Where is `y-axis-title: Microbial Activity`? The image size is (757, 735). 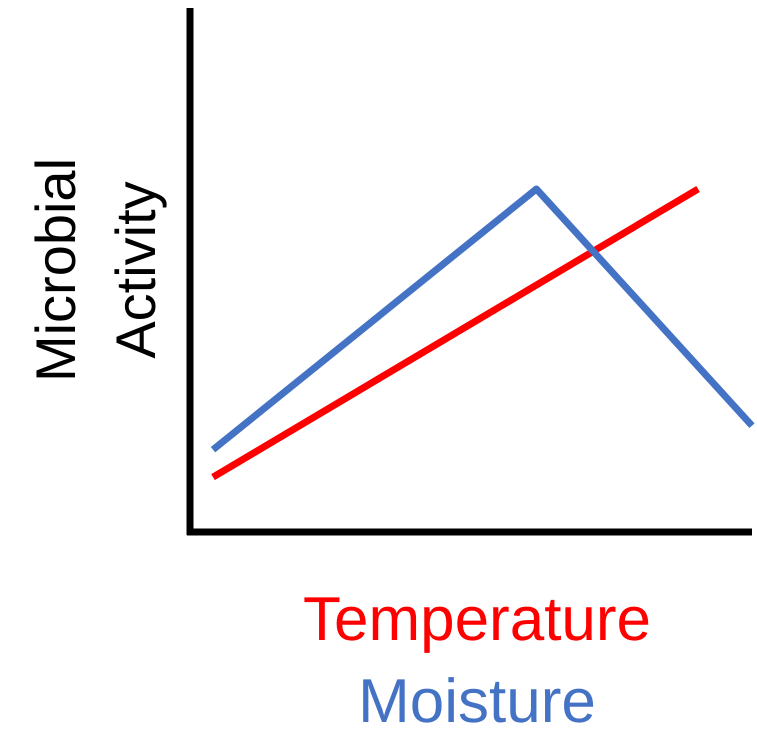
y-axis-title: Microbial Activity is located at coordinates (95, 270).